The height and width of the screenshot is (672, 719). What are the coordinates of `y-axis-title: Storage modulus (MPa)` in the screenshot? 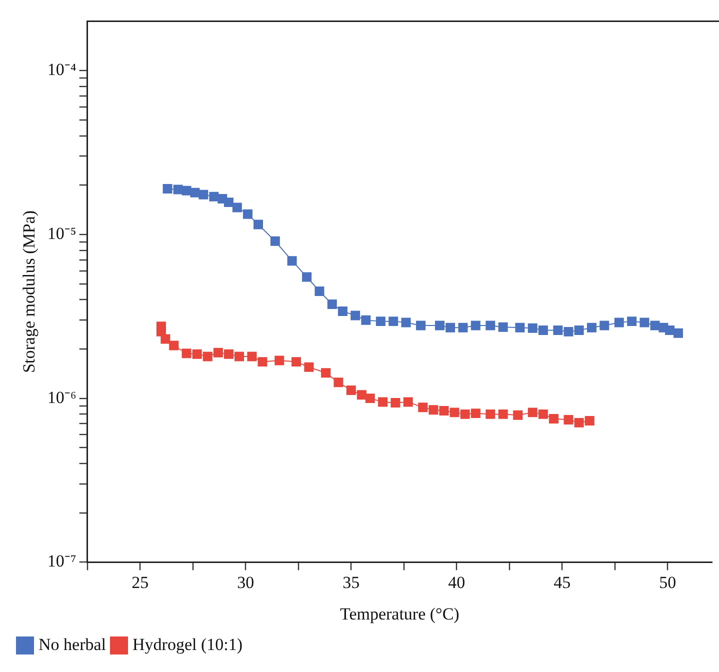 It's located at (29, 291).